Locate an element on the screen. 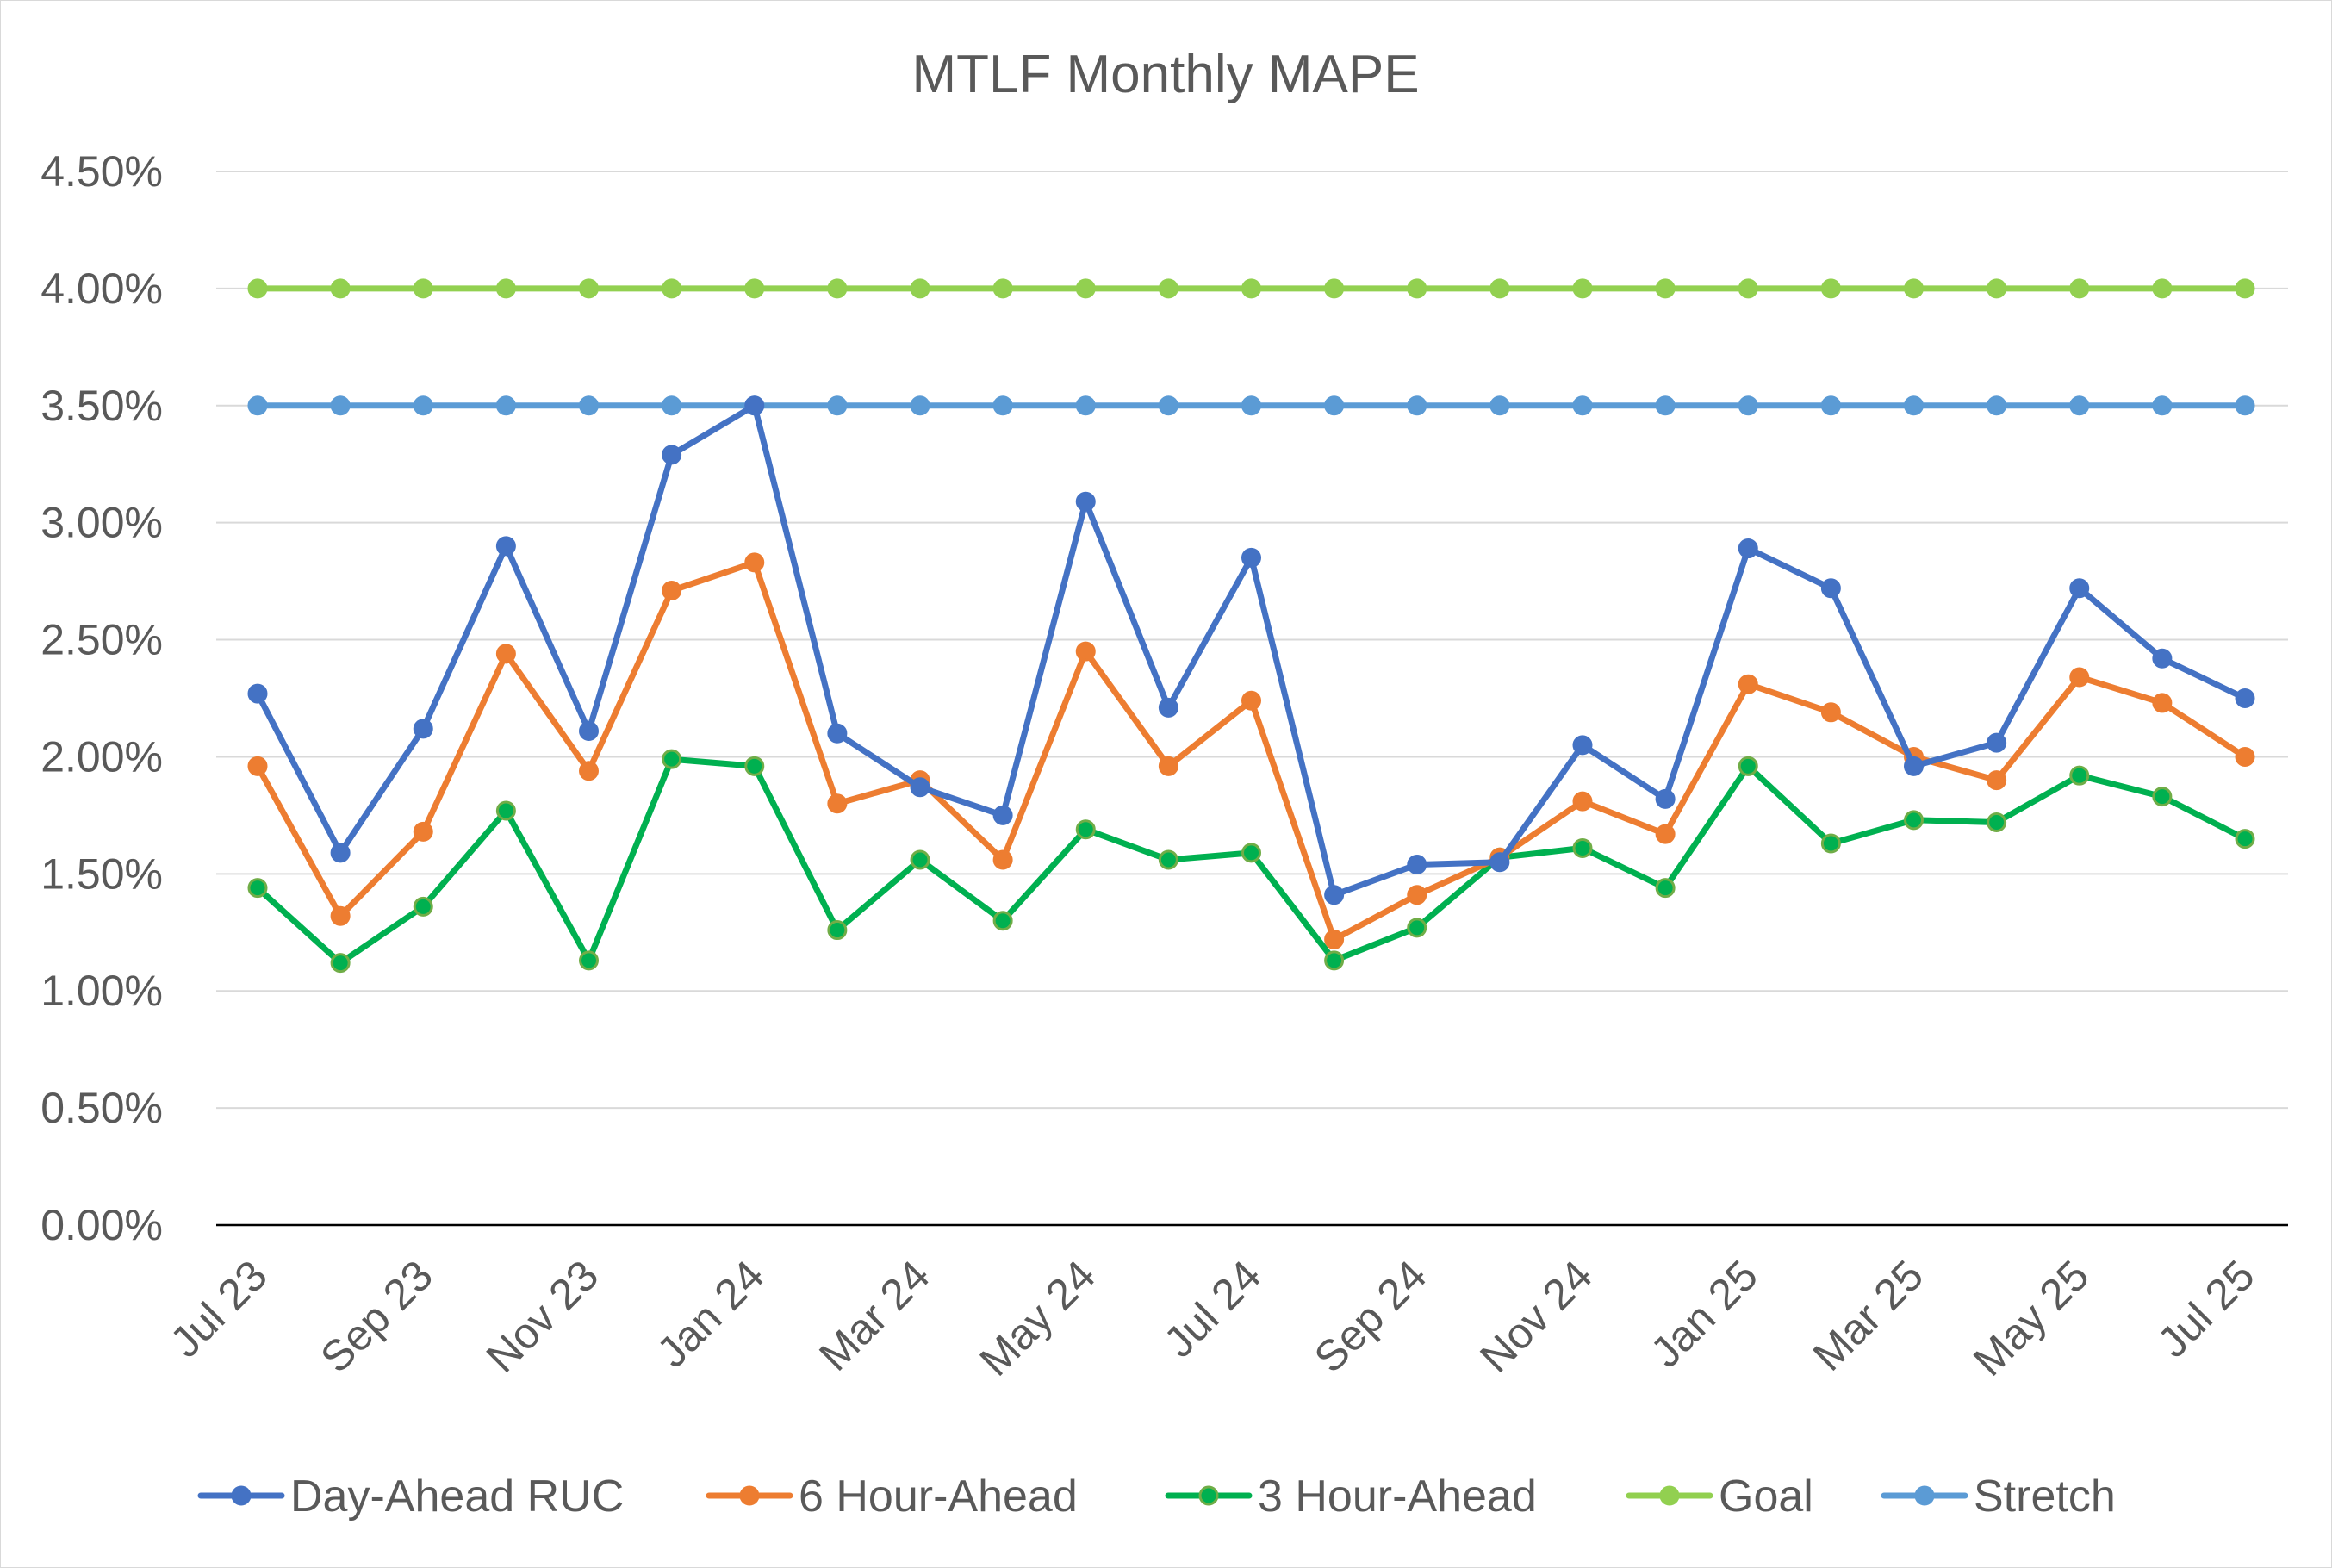 Image resolution: width=2332 pixels, height=1568 pixels. y-tick-label: 2.50% is located at coordinates (101, 640).